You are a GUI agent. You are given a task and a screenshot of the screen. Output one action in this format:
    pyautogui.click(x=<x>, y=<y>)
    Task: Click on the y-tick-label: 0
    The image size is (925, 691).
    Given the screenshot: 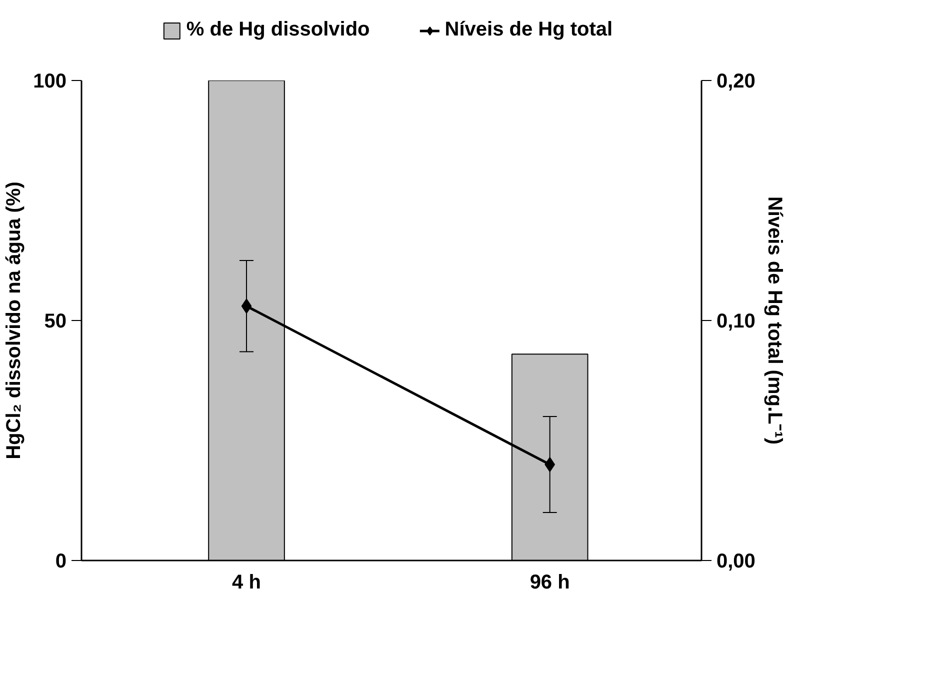 What is the action you would take?
    pyautogui.click(x=60, y=561)
    